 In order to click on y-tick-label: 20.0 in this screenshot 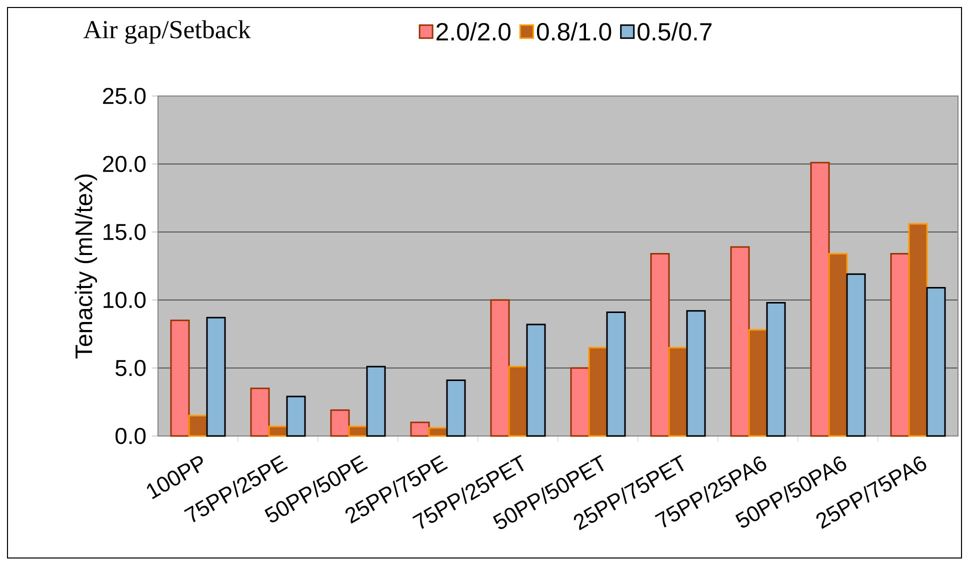, I will do `click(124, 164)`.